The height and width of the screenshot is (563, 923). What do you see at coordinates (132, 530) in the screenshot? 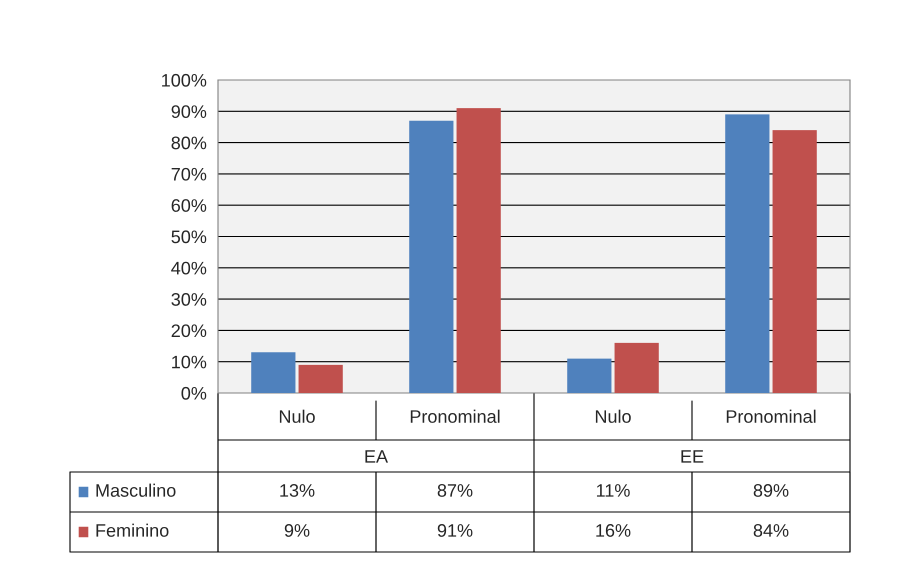
I see `legend-label: Feminino` at bounding box center [132, 530].